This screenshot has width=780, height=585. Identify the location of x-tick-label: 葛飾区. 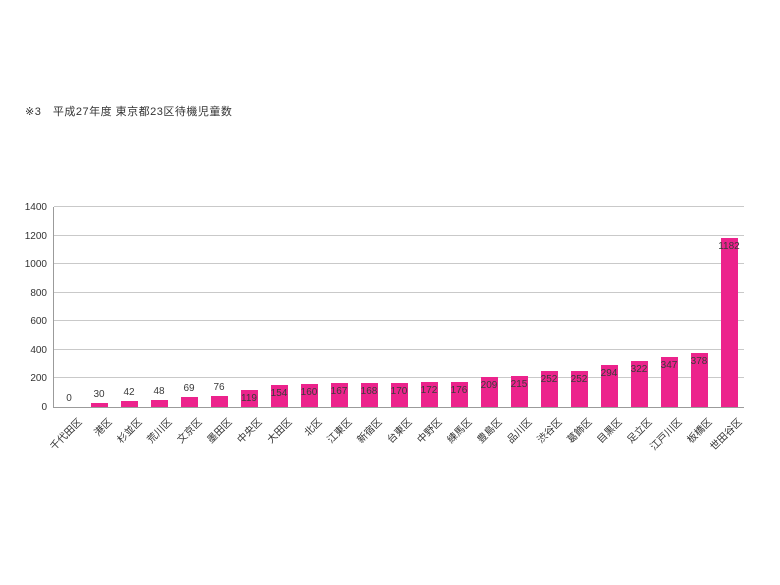
(580, 431).